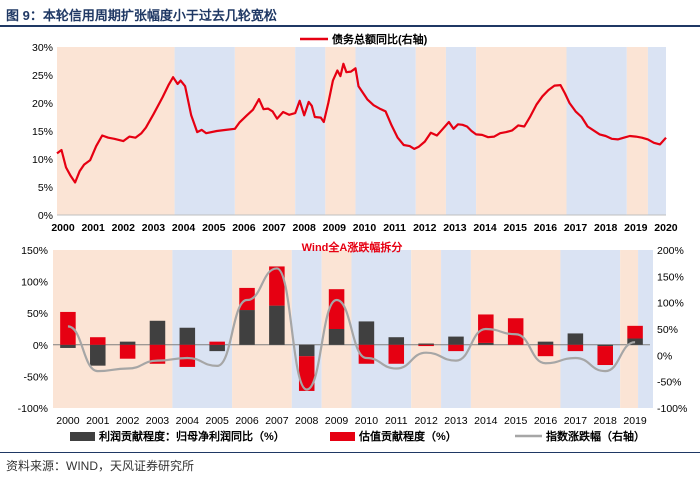 Image resolution: width=700 pixels, height=478 pixels. I want to click on legend-label-profit: 利润贡献程度：归母净利润同比（%）, so click(192, 436).